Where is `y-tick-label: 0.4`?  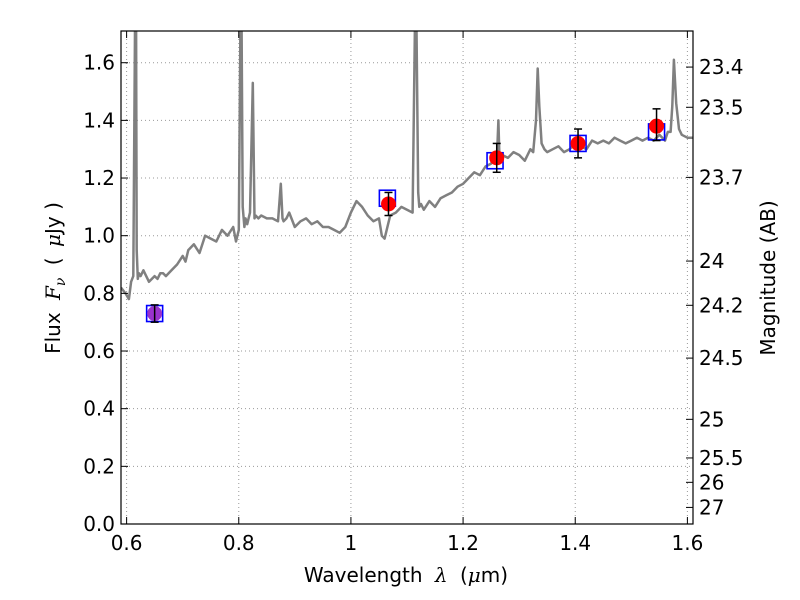
y-tick-label: 0.4 is located at coordinates (99, 409).